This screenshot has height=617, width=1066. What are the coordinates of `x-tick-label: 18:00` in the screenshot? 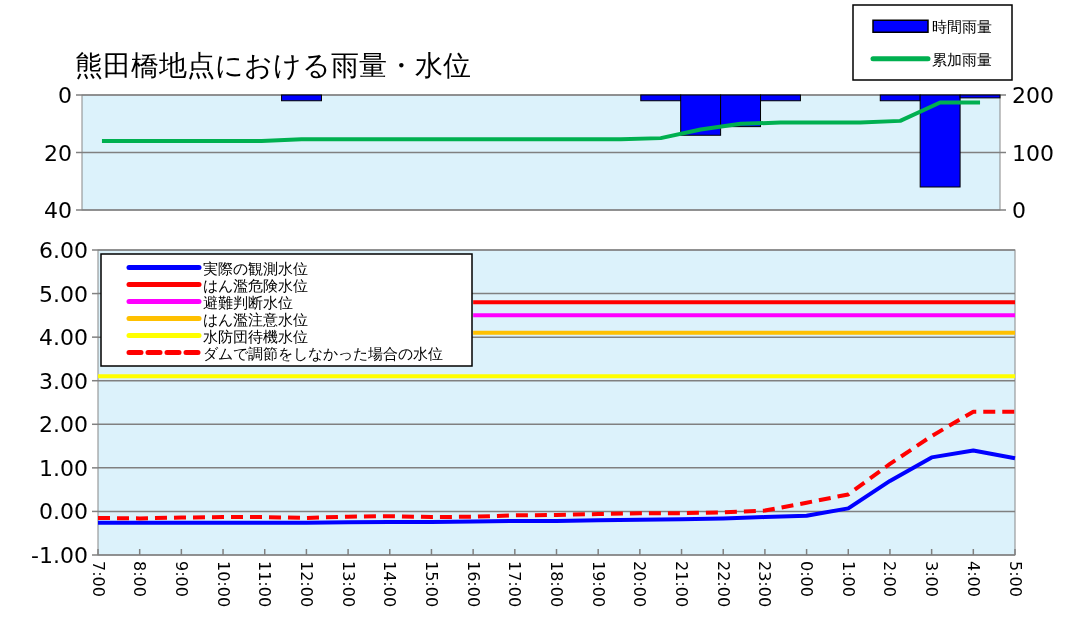 It's located at (556, 584).